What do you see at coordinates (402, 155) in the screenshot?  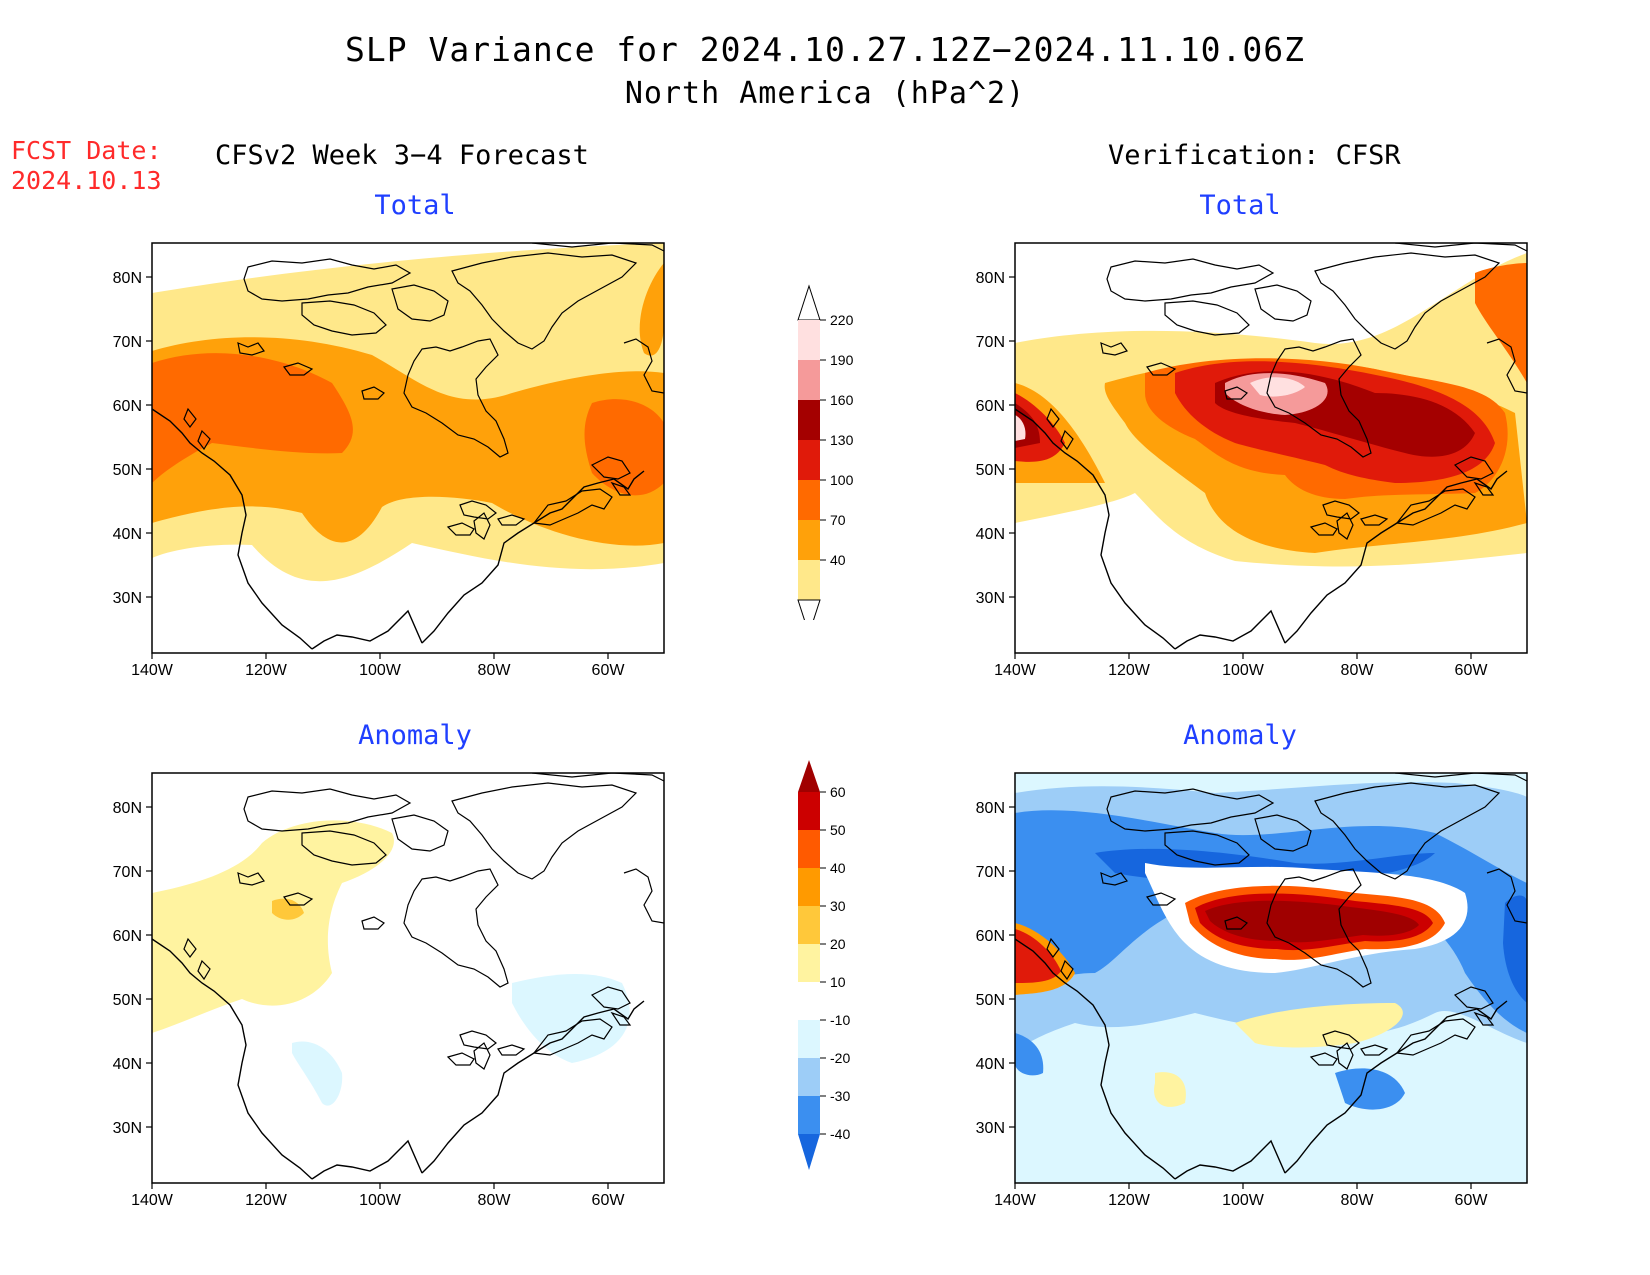 I see `left-column-title: CFSv2 Week 3−4 Forecast` at bounding box center [402, 155].